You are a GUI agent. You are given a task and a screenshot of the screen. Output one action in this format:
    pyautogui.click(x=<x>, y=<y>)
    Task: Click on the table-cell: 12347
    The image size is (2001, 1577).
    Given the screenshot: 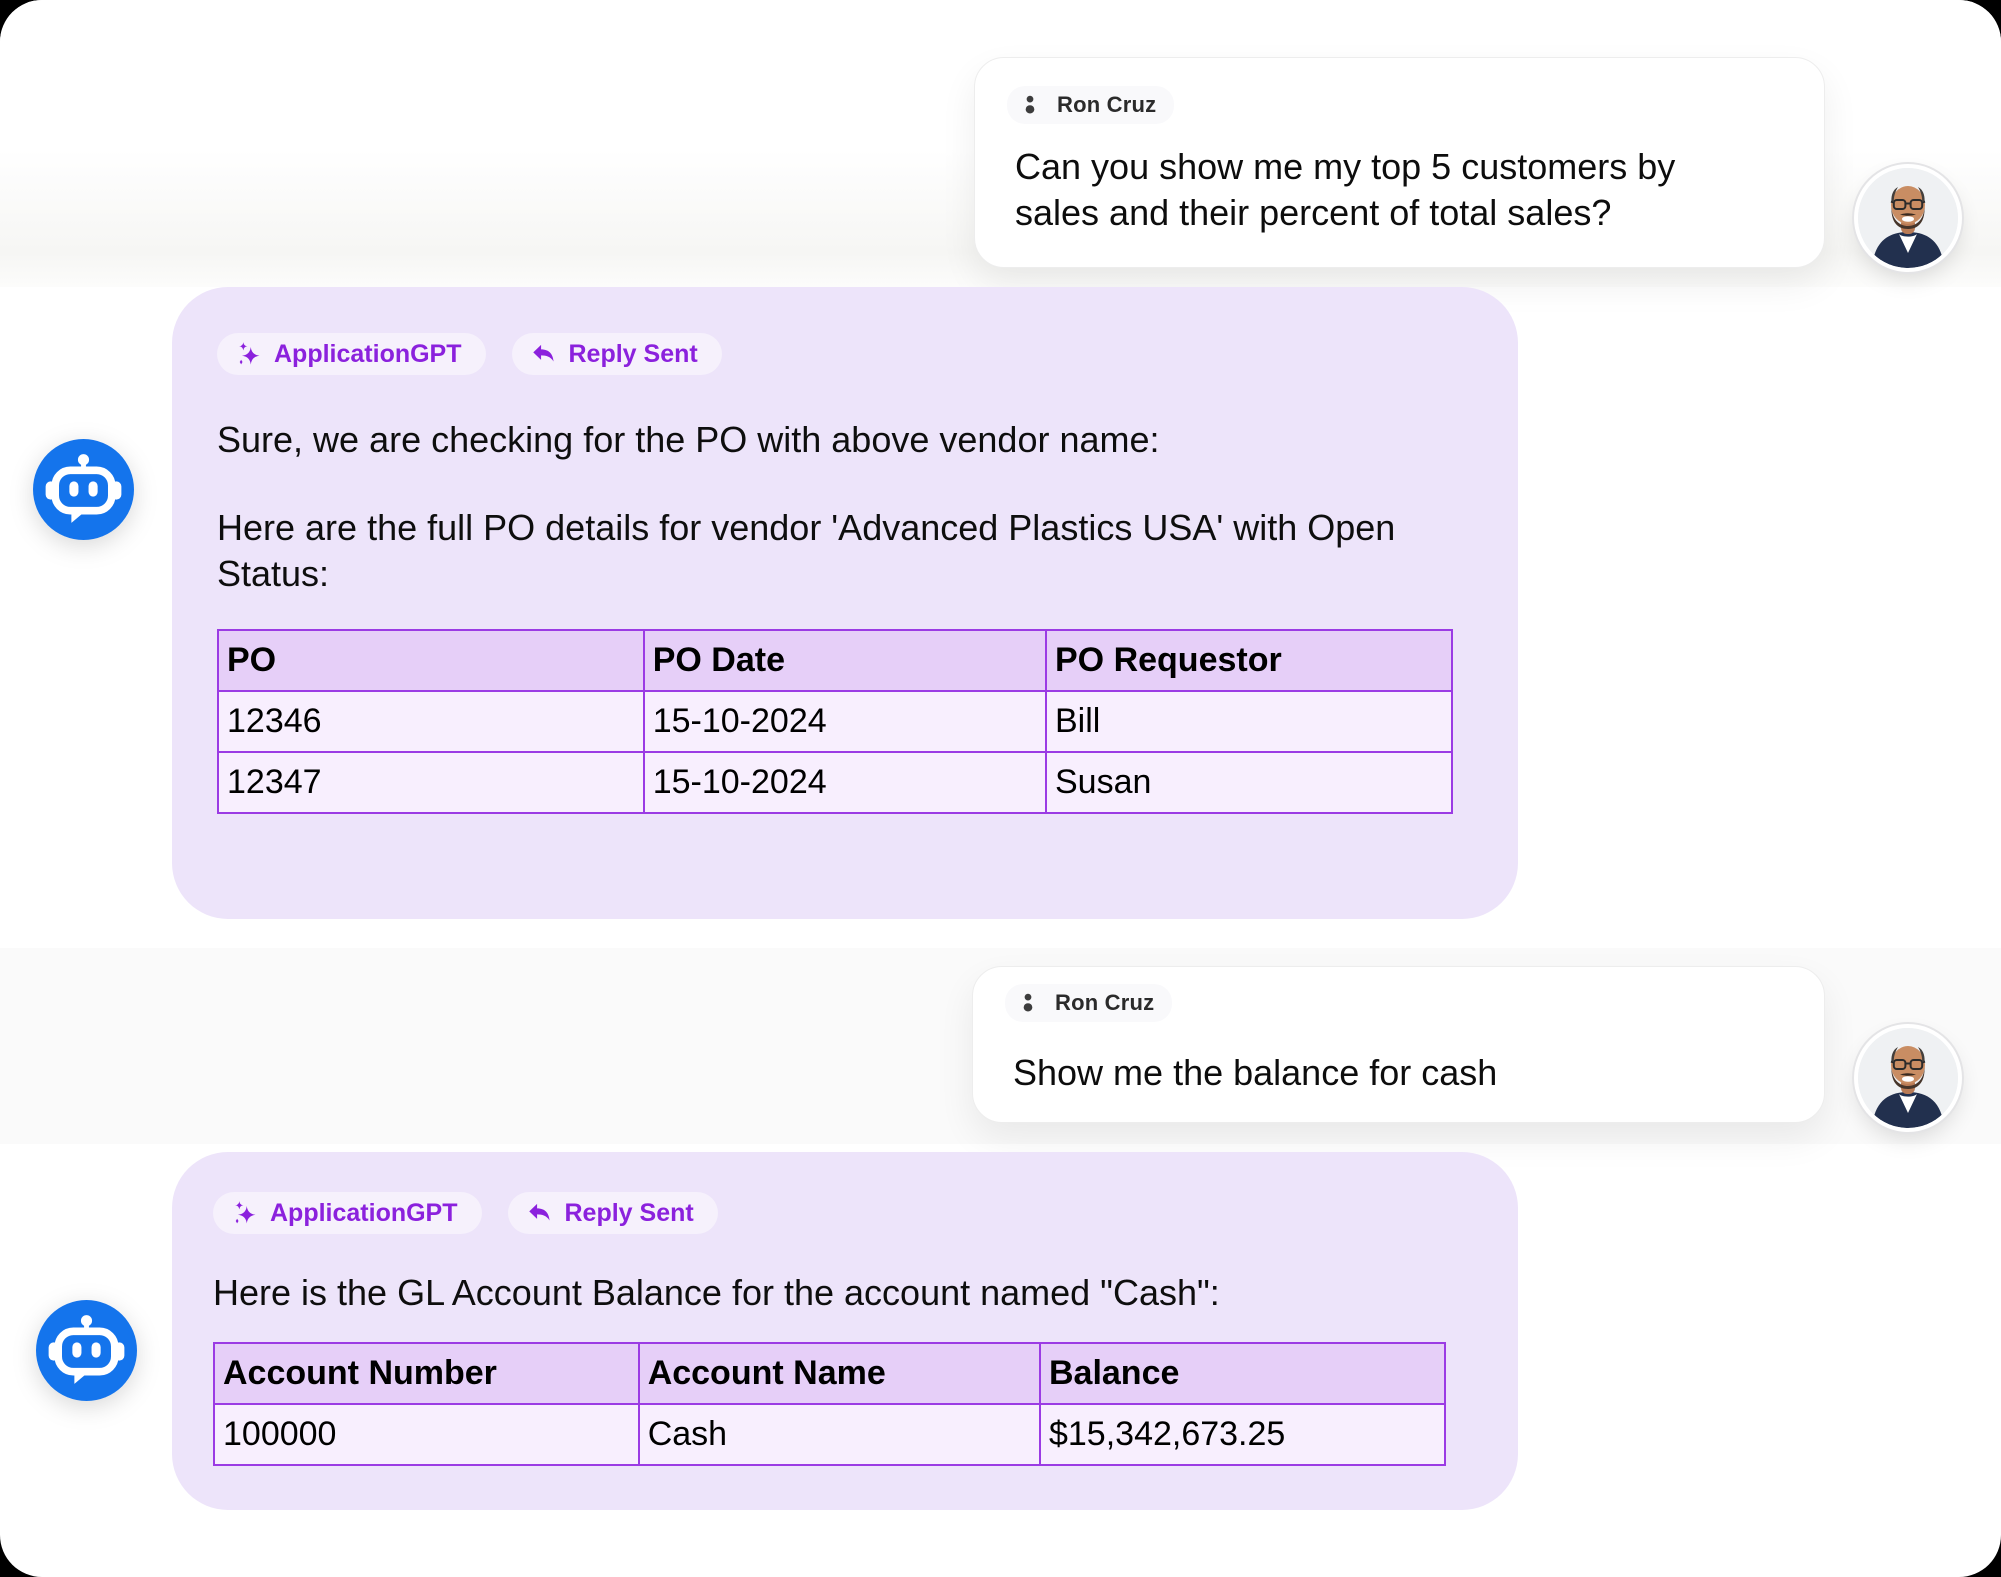 What is the action you would take?
    pyautogui.click(x=431, y=782)
    